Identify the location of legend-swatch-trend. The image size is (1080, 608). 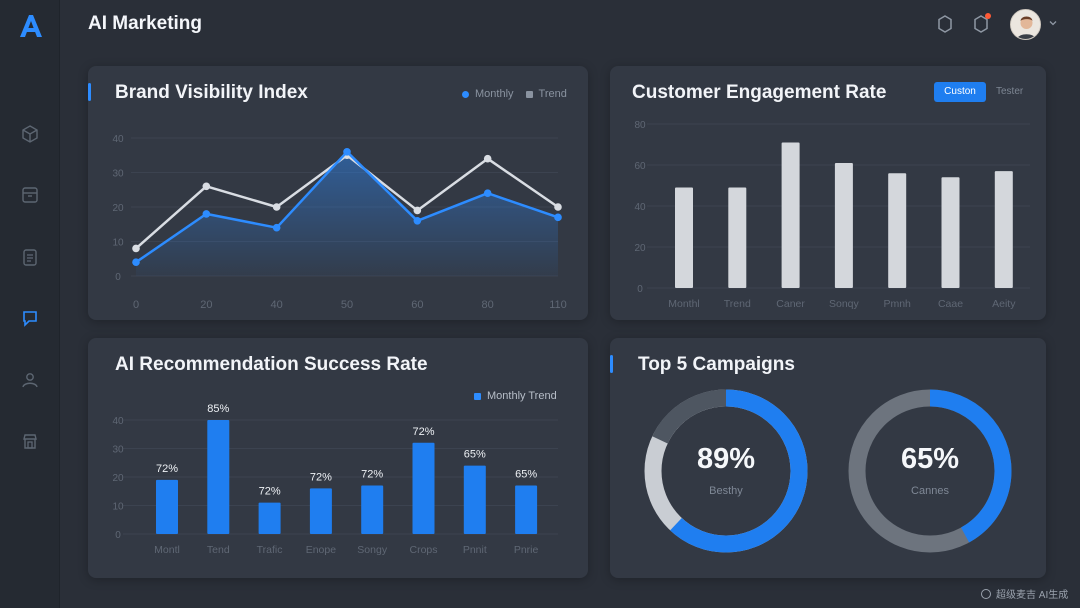
(529, 94).